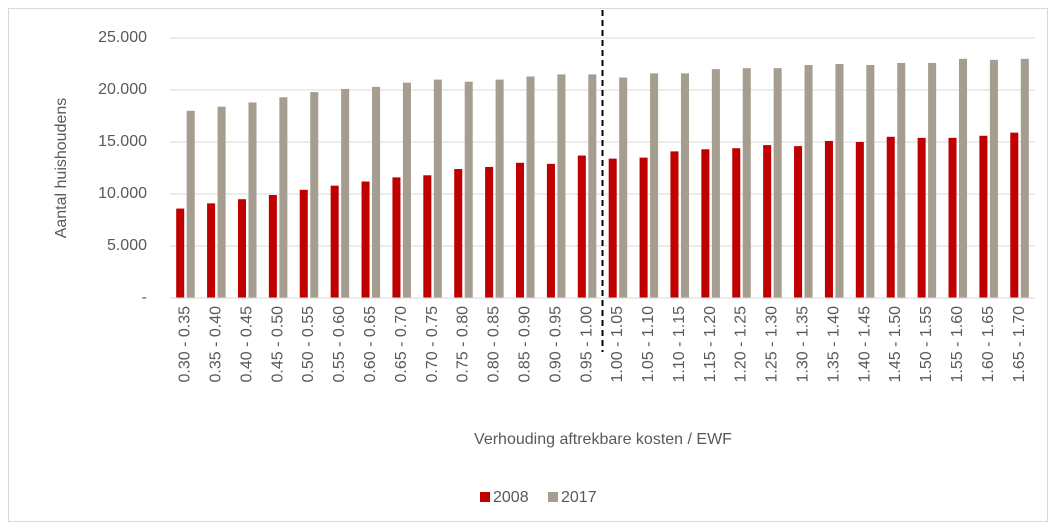 The height and width of the screenshot is (531, 1056). I want to click on x-tick-label: 1.10 - 1.15, so click(679, 344).